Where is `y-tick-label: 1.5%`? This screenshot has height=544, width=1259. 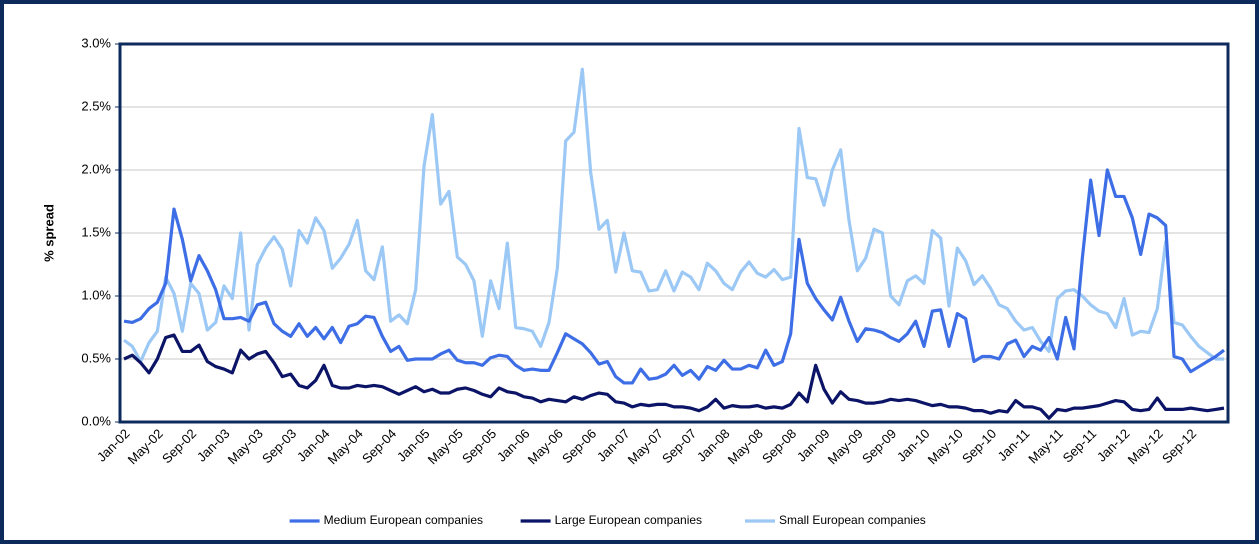
y-tick-label: 1.5% is located at coordinates (96, 231).